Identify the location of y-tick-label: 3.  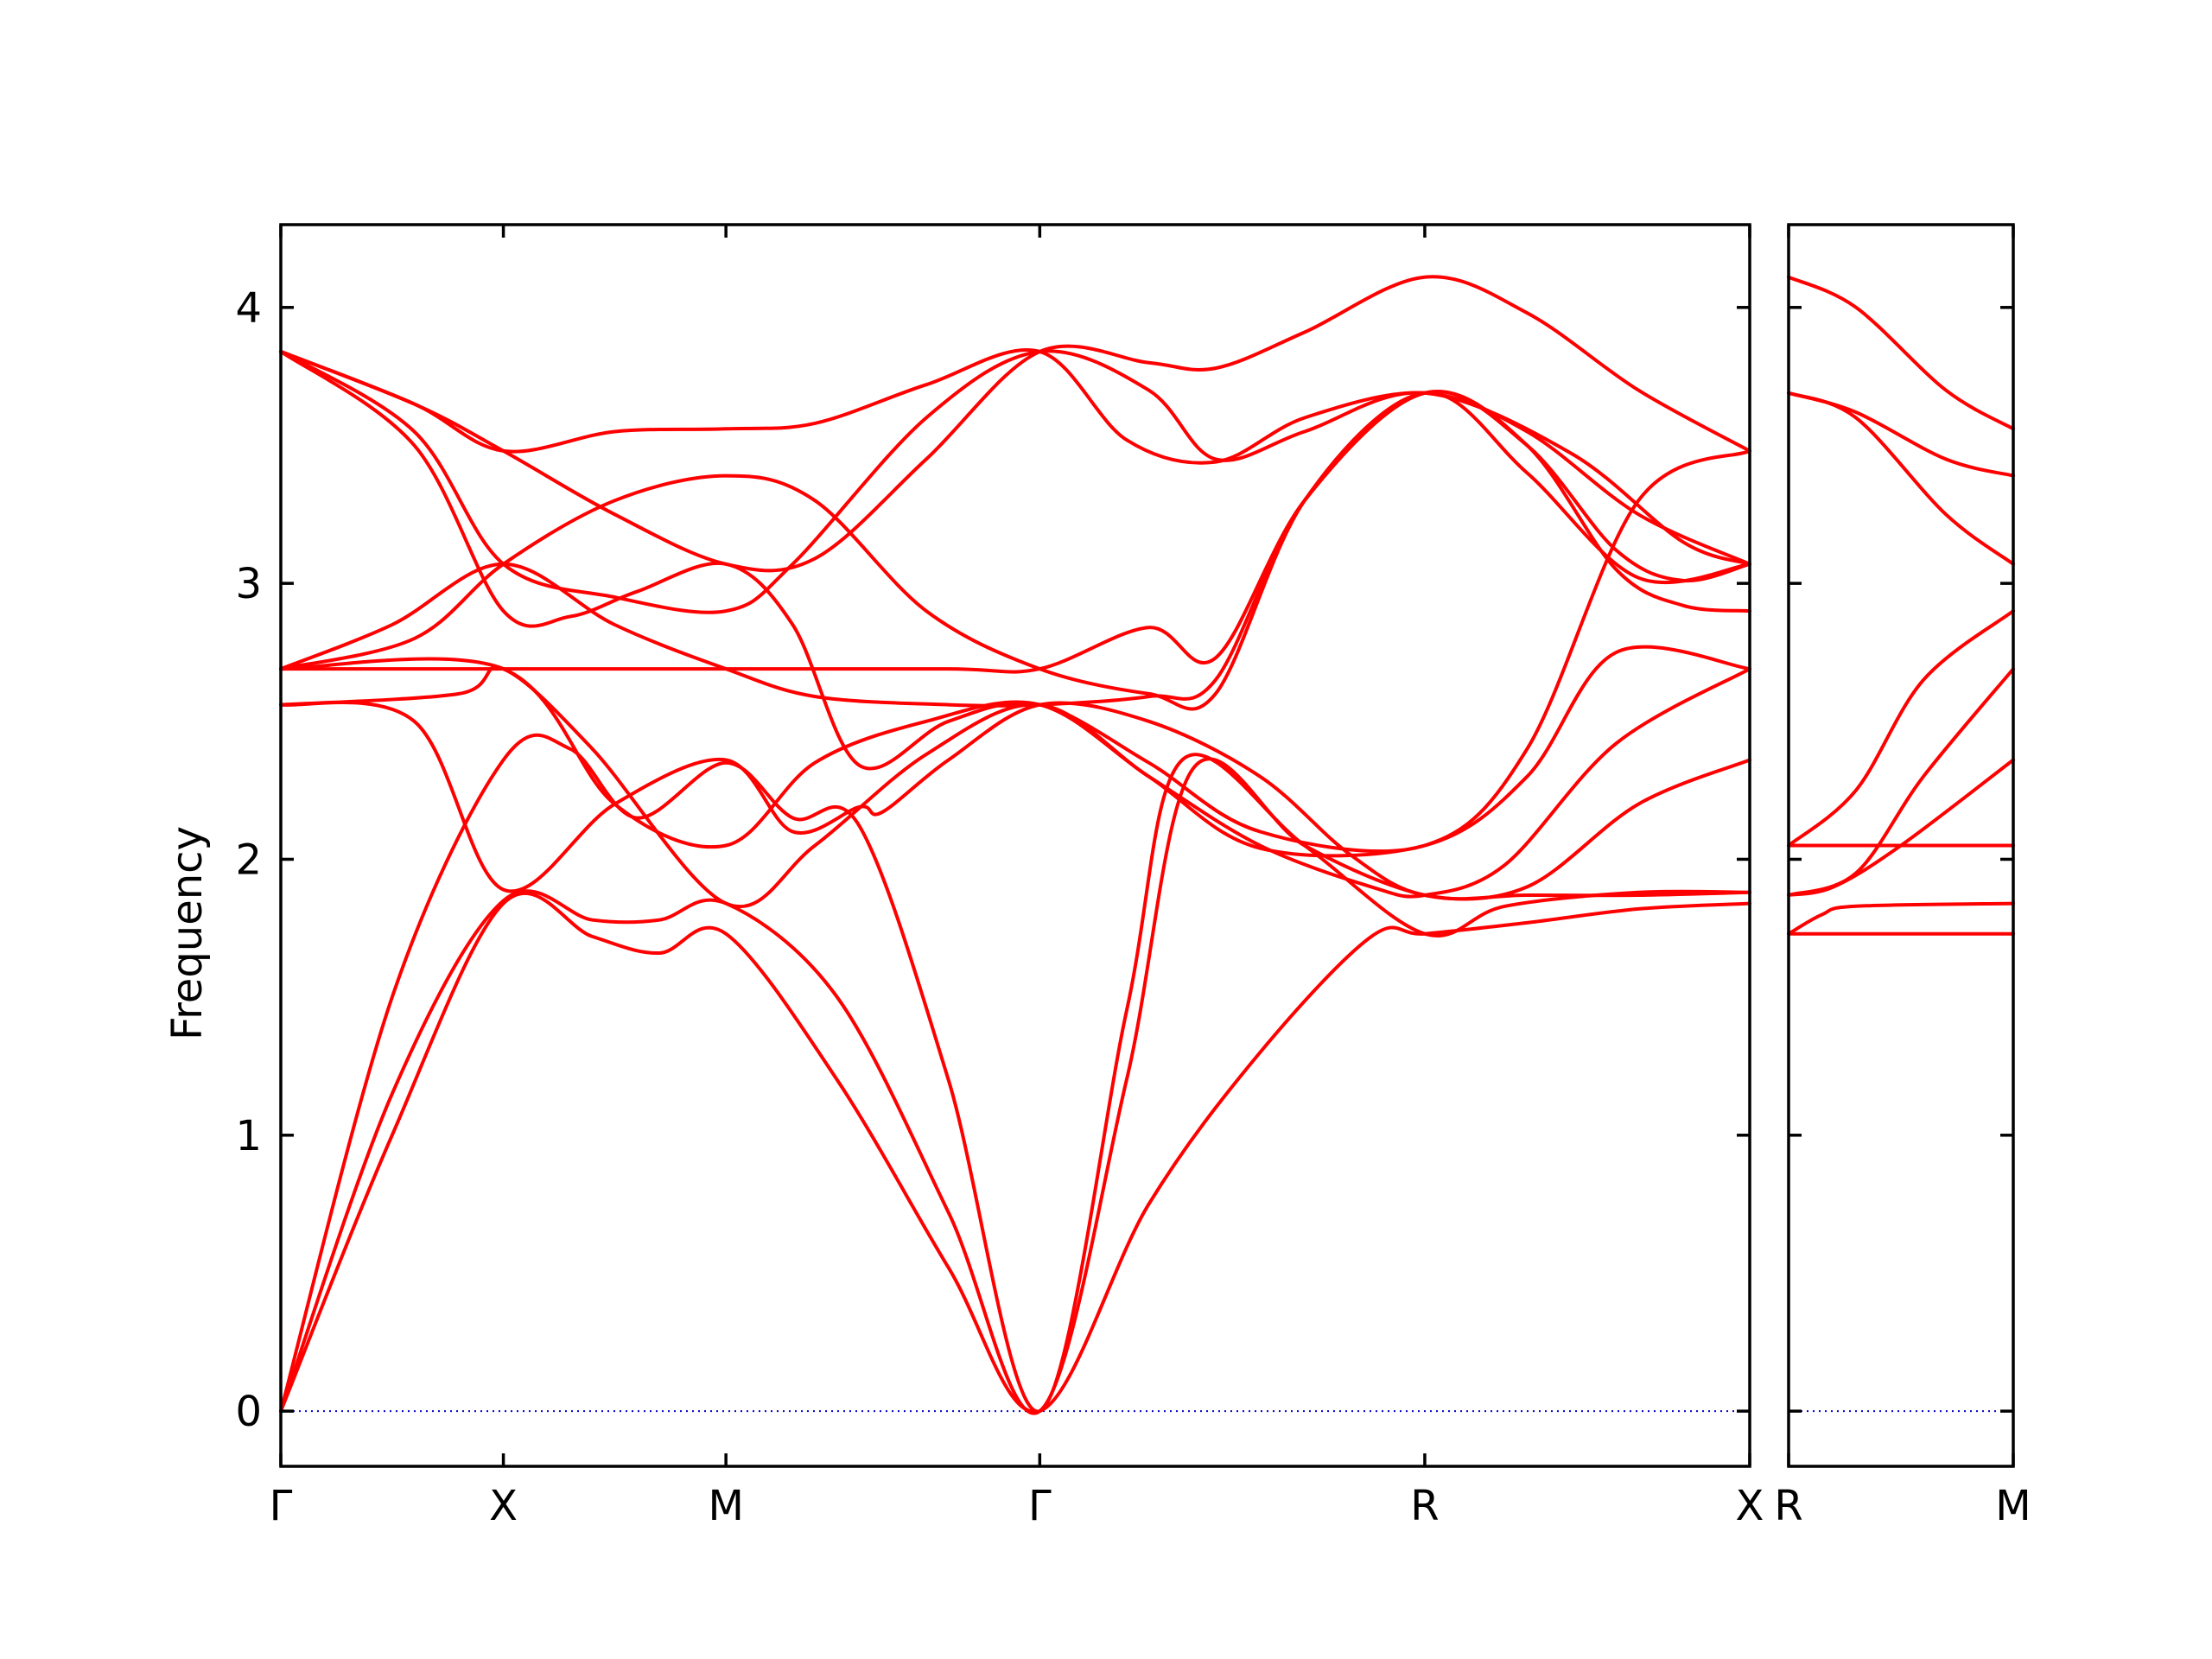
(248, 584).